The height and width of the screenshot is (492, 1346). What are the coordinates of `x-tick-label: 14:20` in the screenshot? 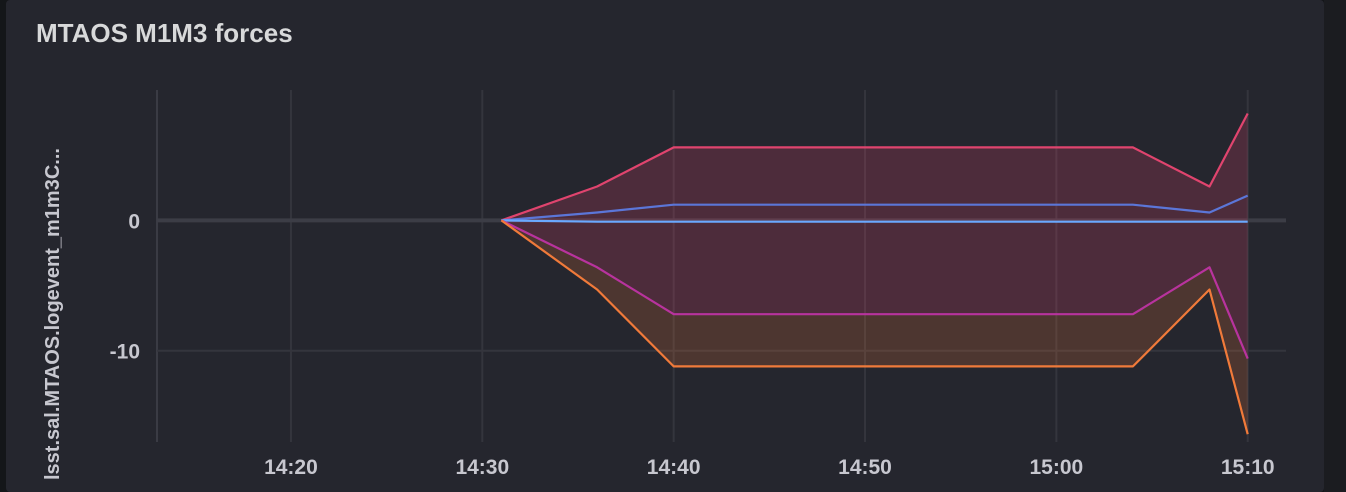 It's located at (291, 467).